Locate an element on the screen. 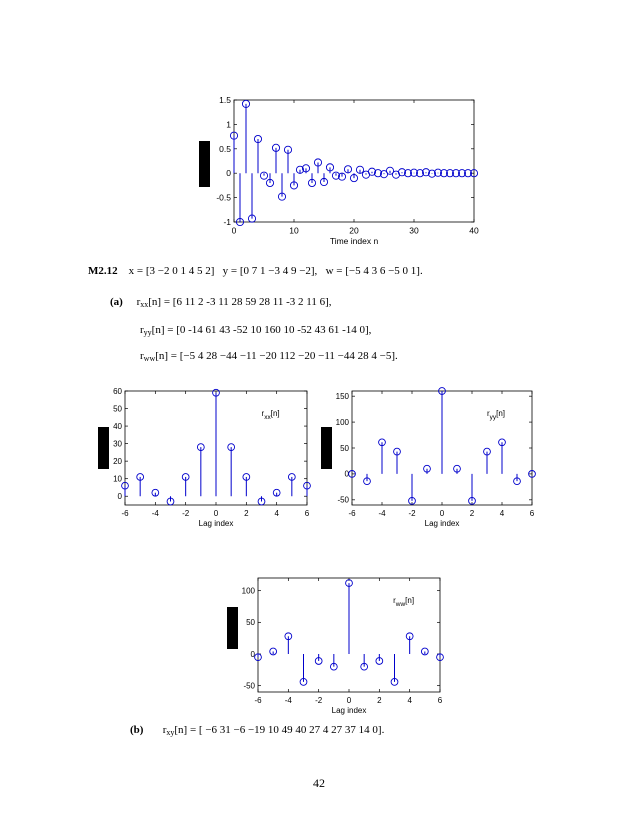 This screenshot has height=826, width=638. ryy-name: r is located at coordinates (142, 330).